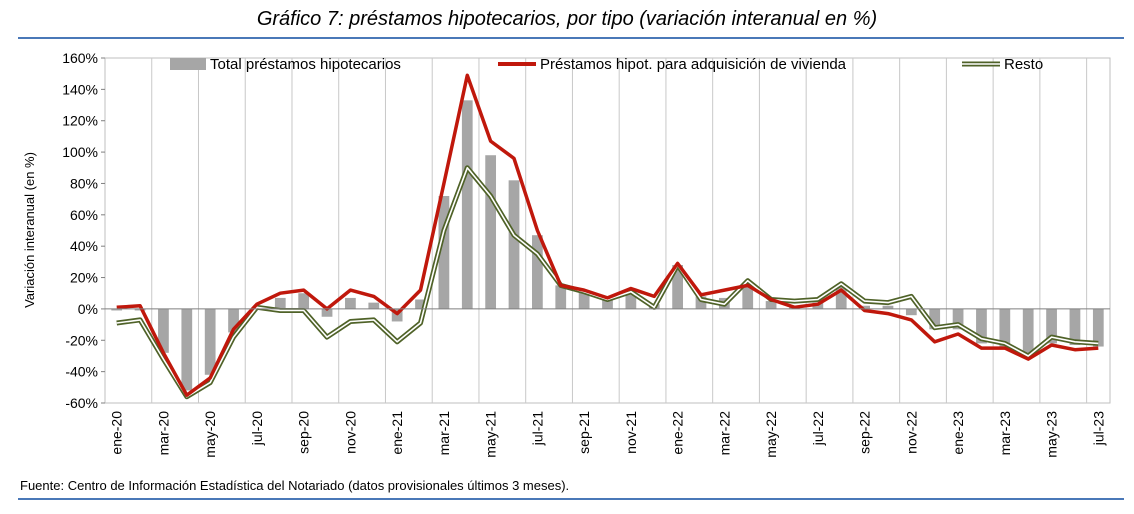 The width and height of the screenshot is (1134, 514). I want to click on y-tick-label: 40%, so click(84, 246).